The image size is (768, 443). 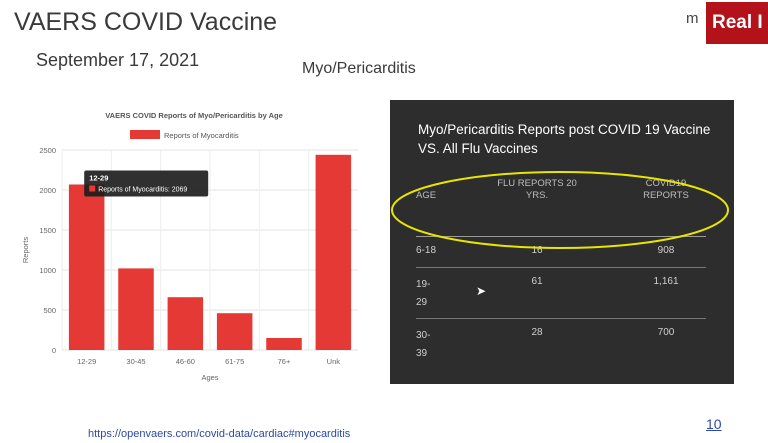 What do you see at coordinates (47, 270) in the screenshot?
I see `y-tick-label: 1000` at bounding box center [47, 270].